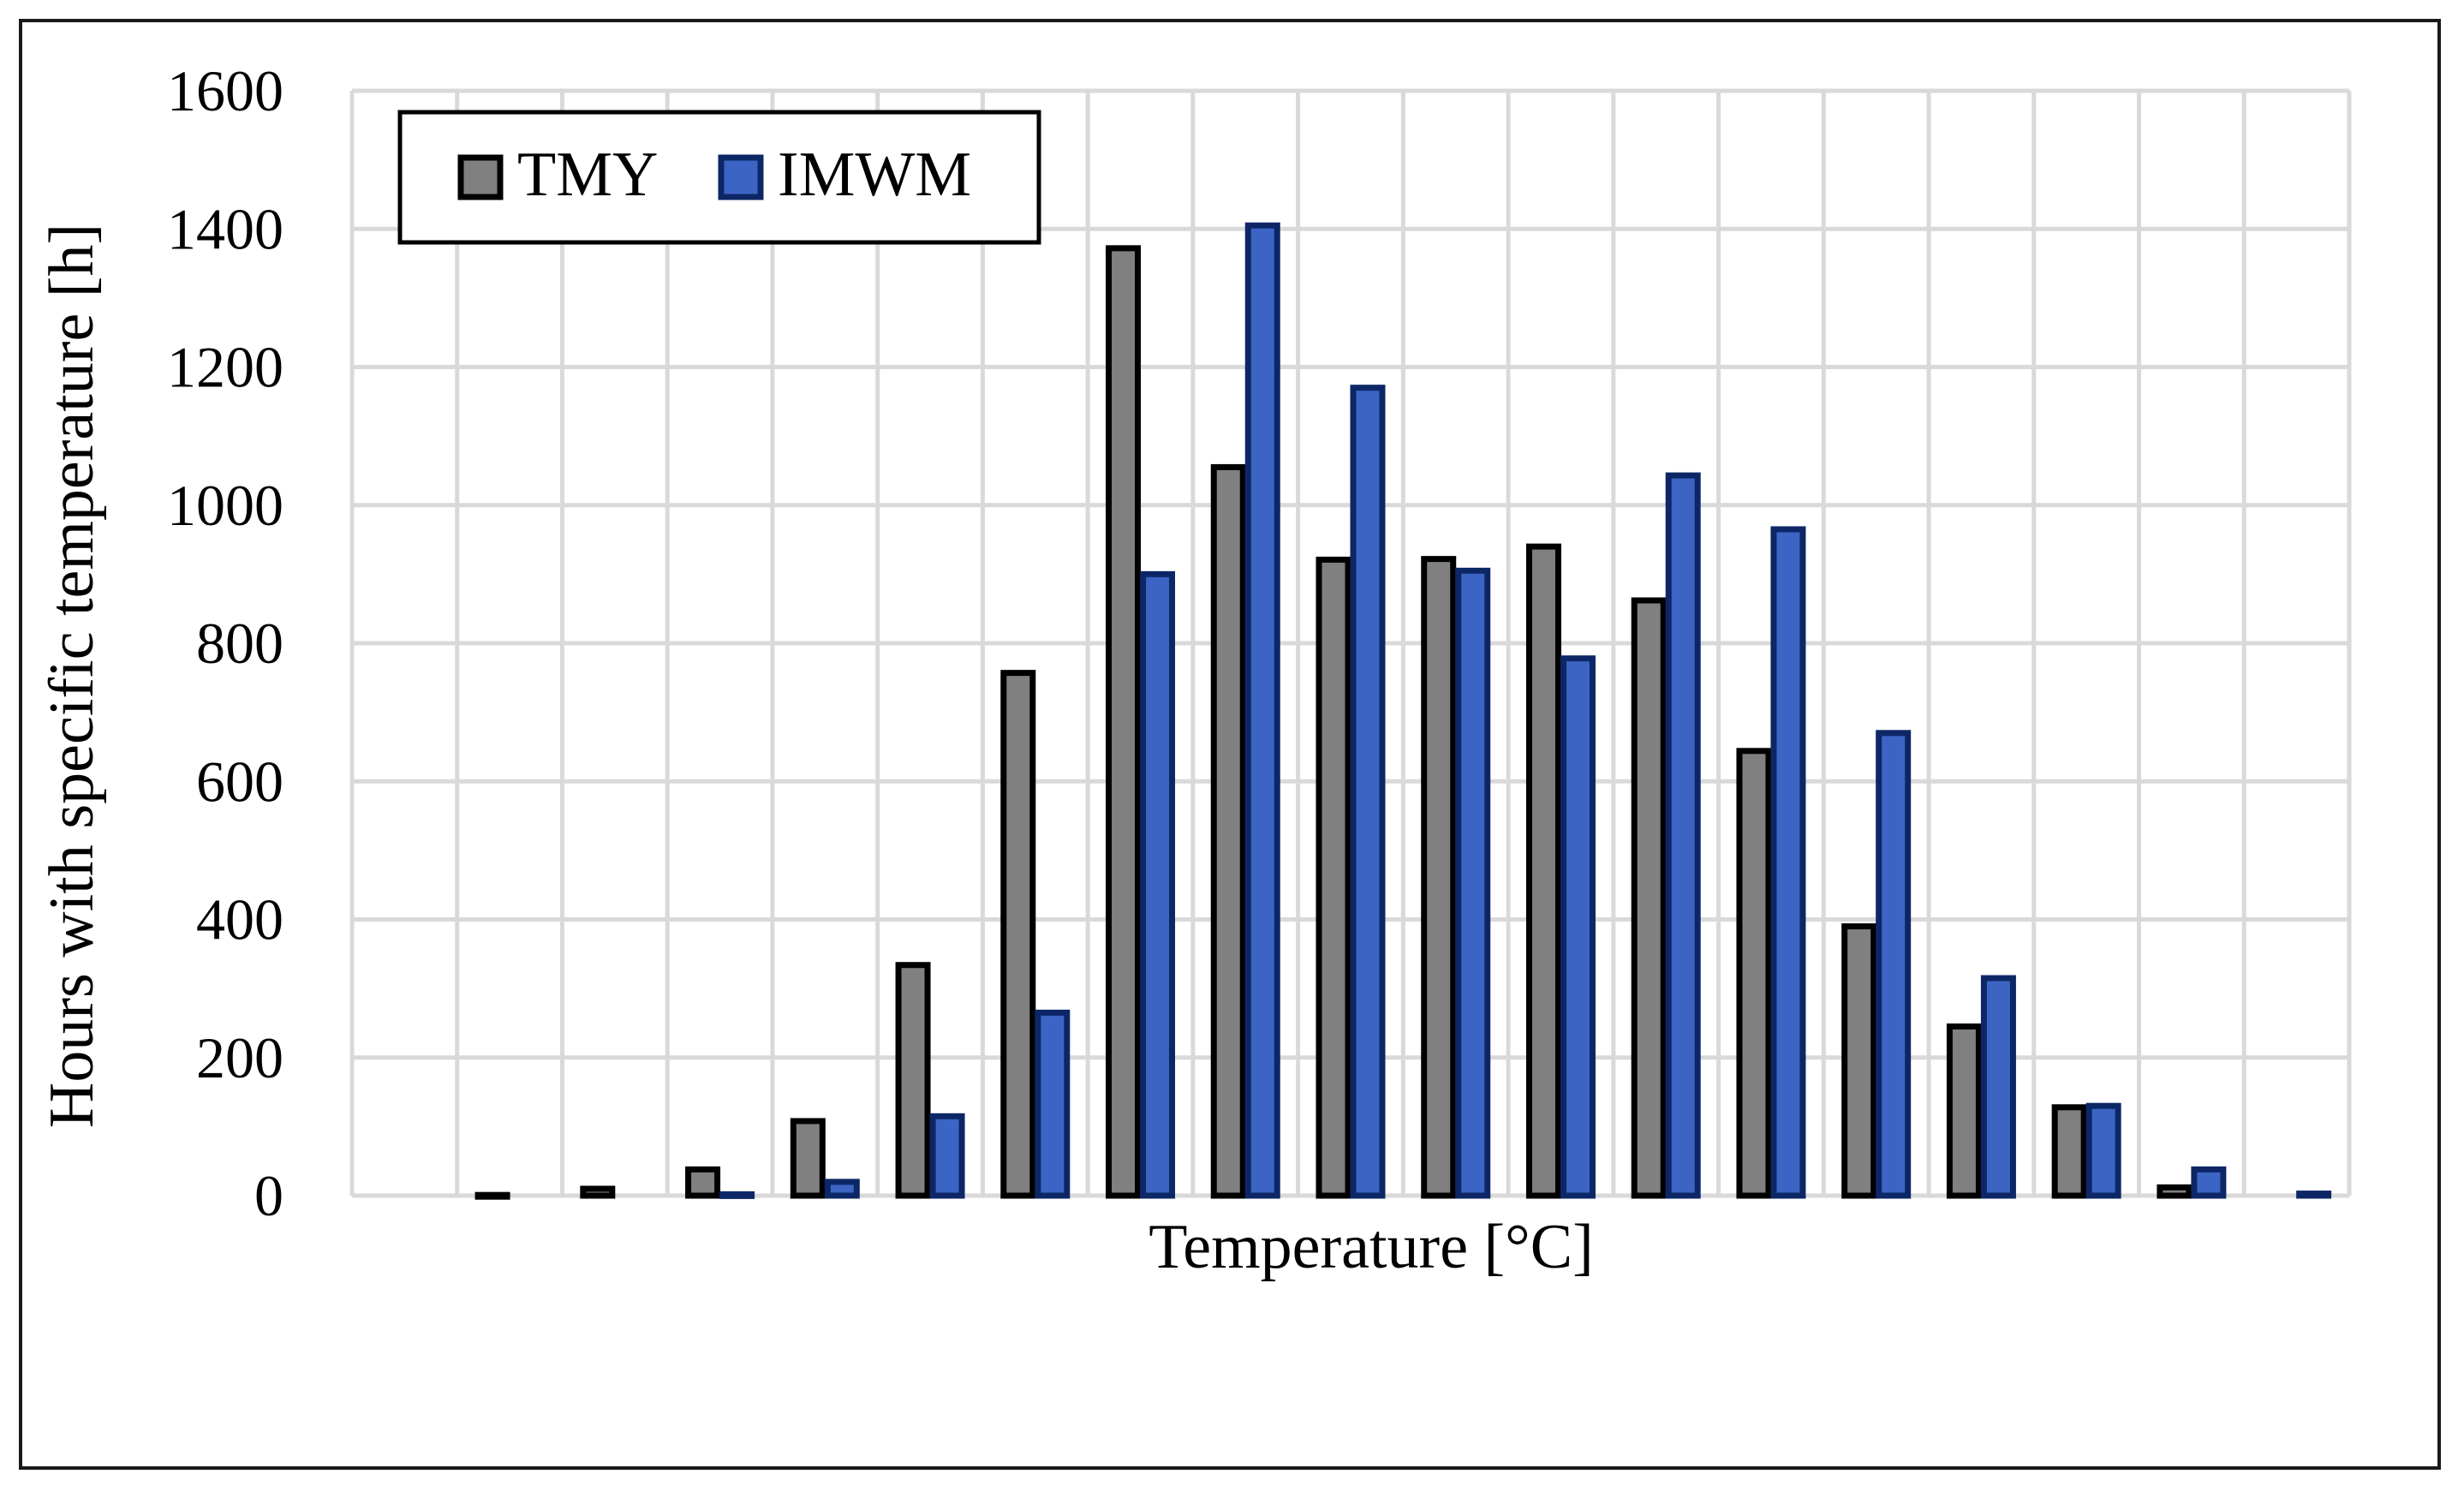 The width and height of the screenshot is (2464, 1492). Describe the element at coordinates (239, 920) in the screenshot. I see `y-tick-label: 400` at that location.